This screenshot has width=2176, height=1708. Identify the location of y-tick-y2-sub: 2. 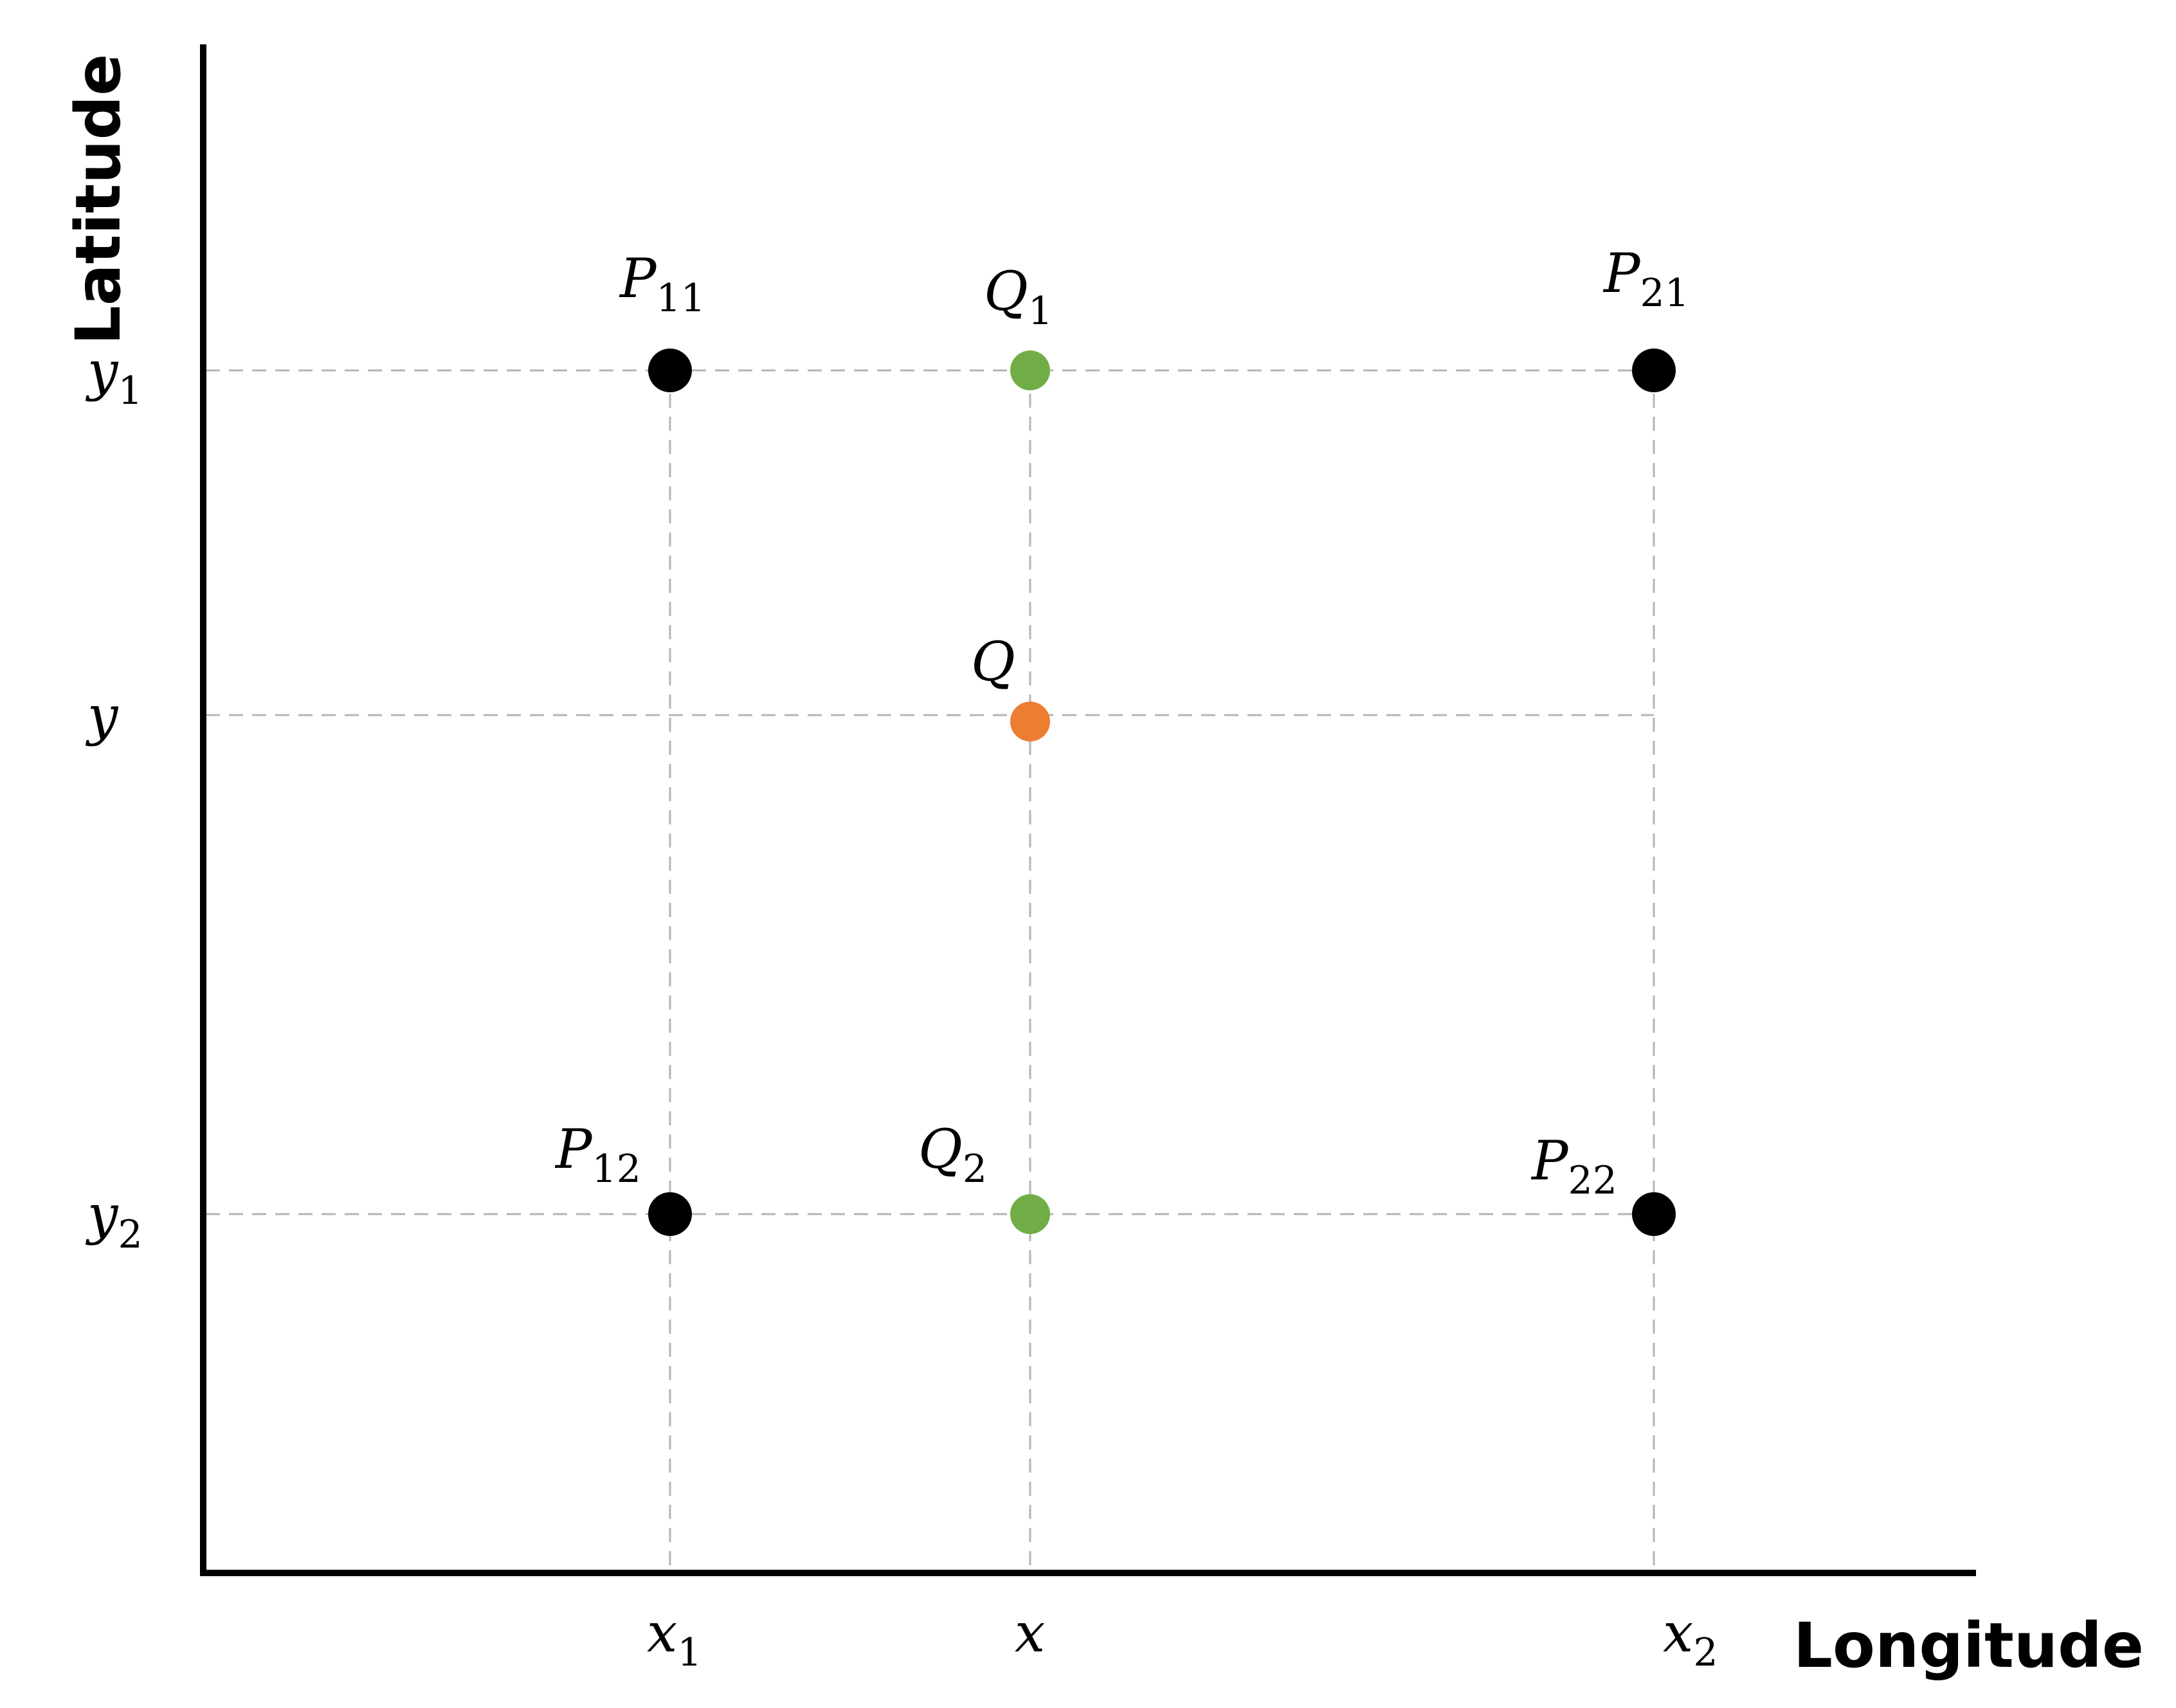
(130, 1234).